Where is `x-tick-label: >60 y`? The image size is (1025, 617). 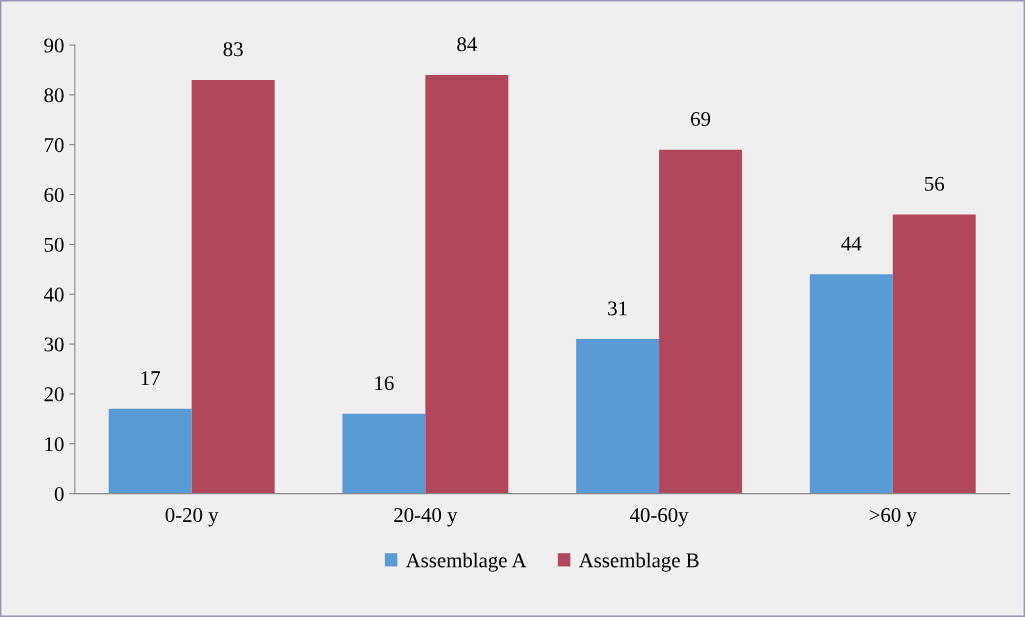 x-tick-label: >60 y is located at coordinates (893, 517).